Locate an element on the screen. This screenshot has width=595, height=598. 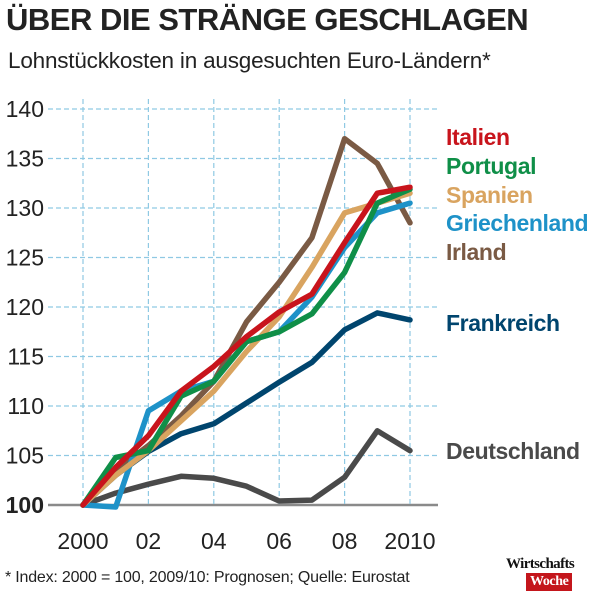
y-tick-label-110: 110 is located at coordinates (25, 406).